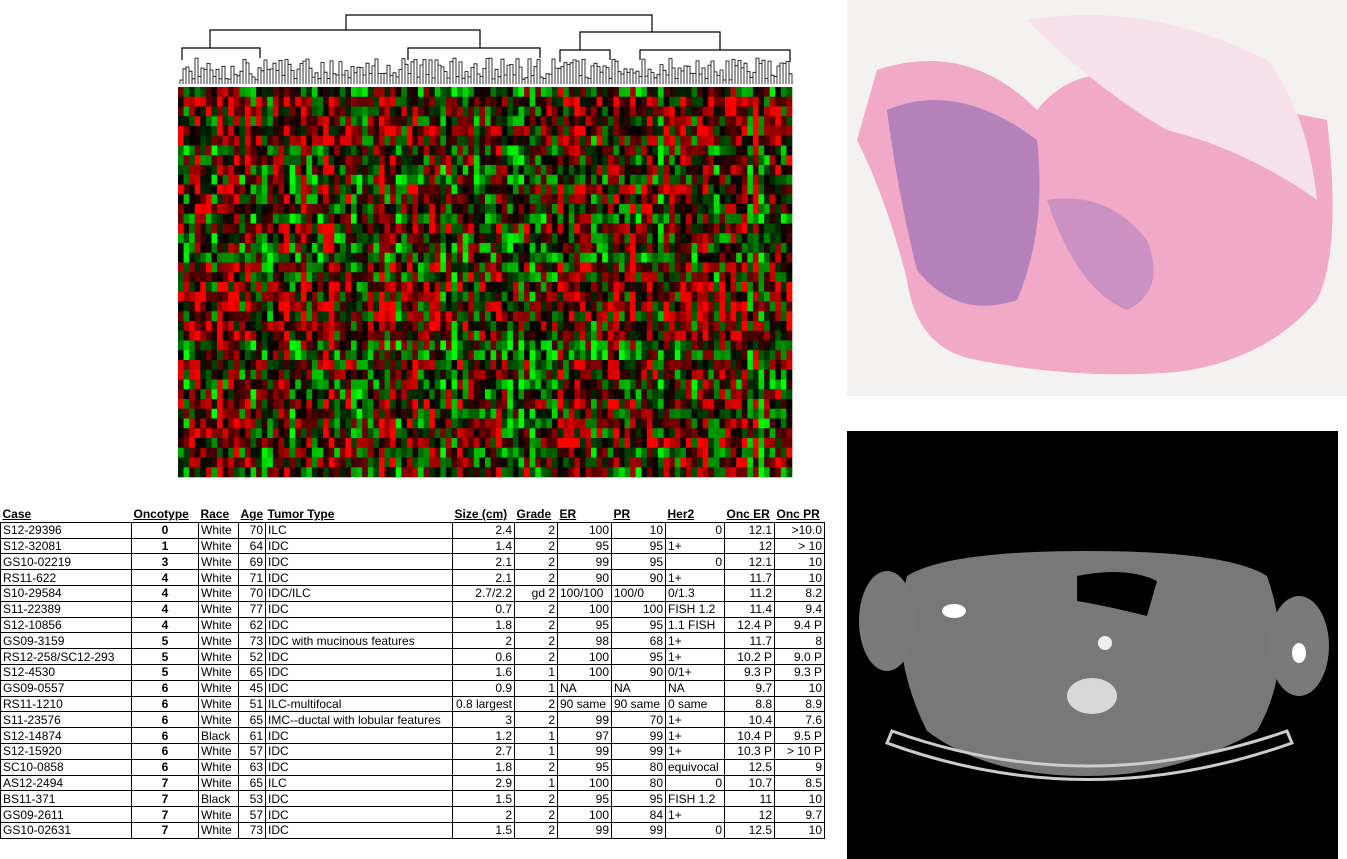  I want to click on table-cell: 100, so click(584, 609).